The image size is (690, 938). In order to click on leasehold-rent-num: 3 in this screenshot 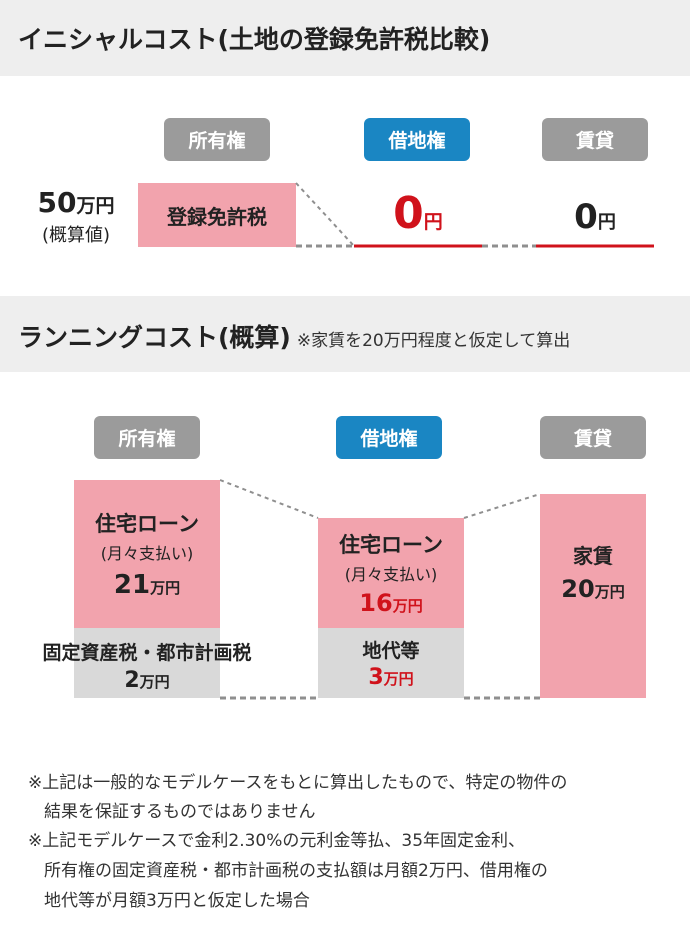, I will do `click(376, 677)`.